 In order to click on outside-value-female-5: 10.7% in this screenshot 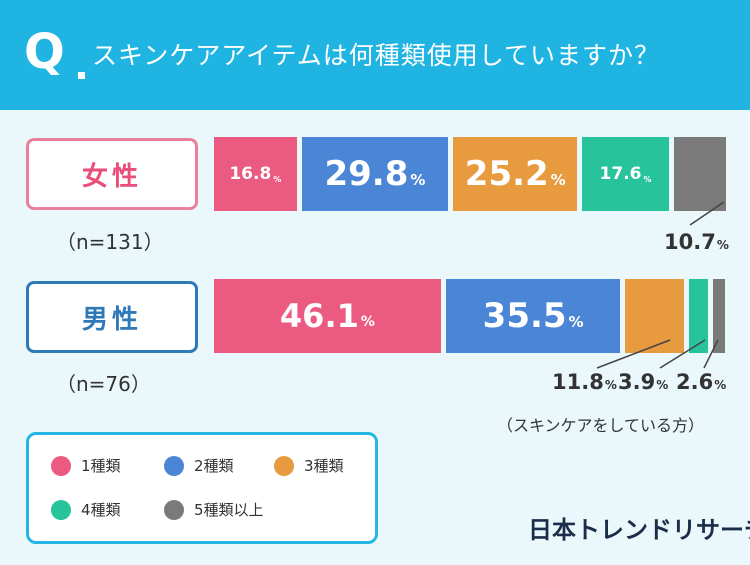, I will do `click(696, 242)`.